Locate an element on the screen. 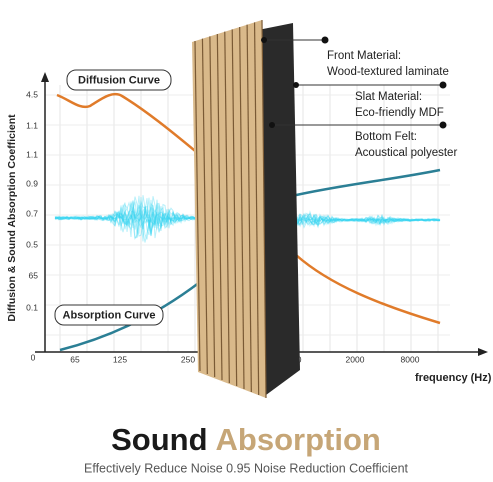 Image resolution: width=493 pixels, height=482 pixels. x-tick-label: 250 is located at coordinates (188, 359).